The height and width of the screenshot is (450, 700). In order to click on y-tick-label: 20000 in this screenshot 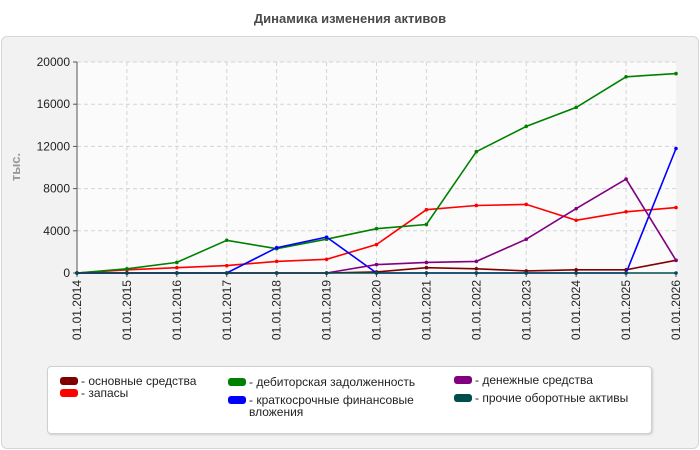, I will do `click(54, 62)`.